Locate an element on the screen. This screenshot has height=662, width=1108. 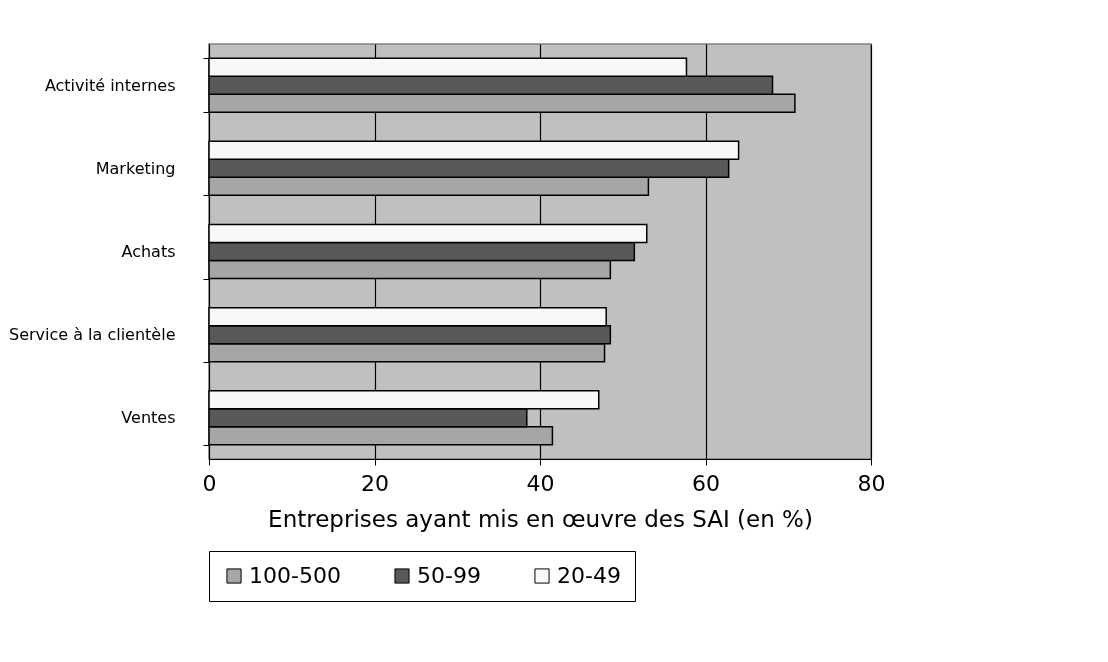
y-tick-label: Activité internes is located at coordinates (110, 85).